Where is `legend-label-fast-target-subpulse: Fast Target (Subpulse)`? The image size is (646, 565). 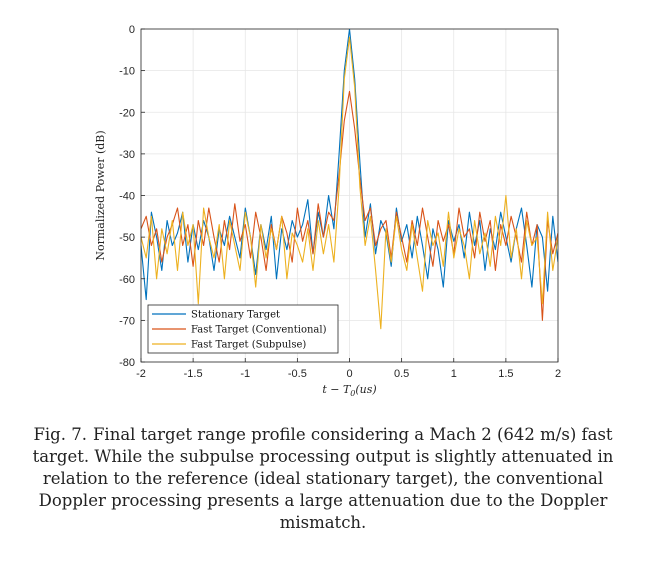
legend-label-fast-target-subpulse: Fast Target (Subpulse) is located at coordinates (248, 345).